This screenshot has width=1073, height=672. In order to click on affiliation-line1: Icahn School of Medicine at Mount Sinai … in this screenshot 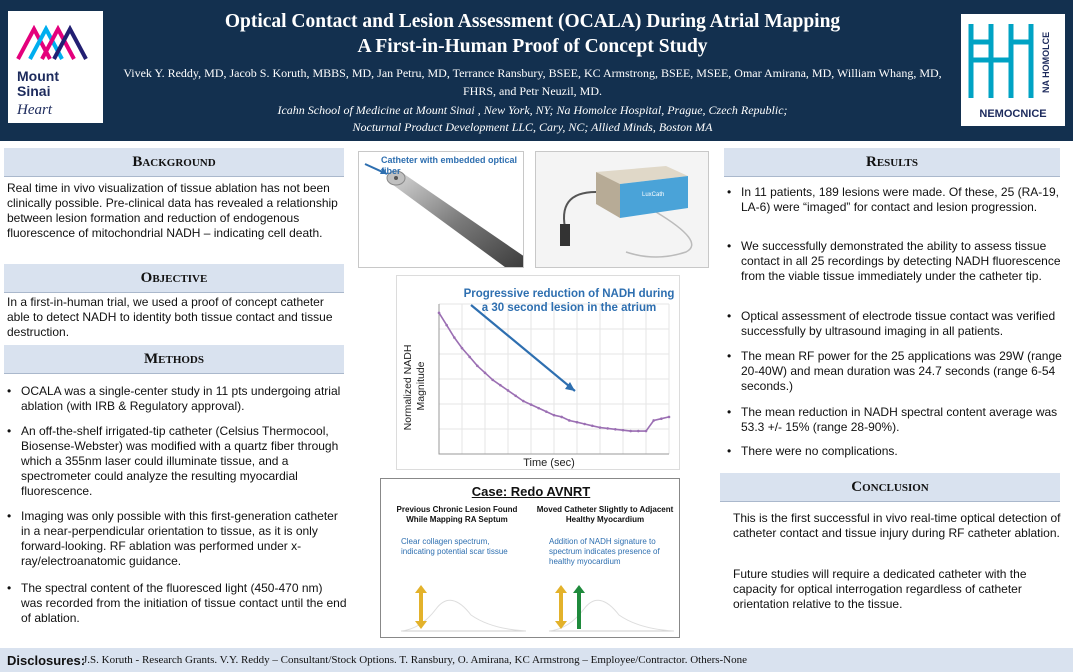, I will do `click(532, 110)`.